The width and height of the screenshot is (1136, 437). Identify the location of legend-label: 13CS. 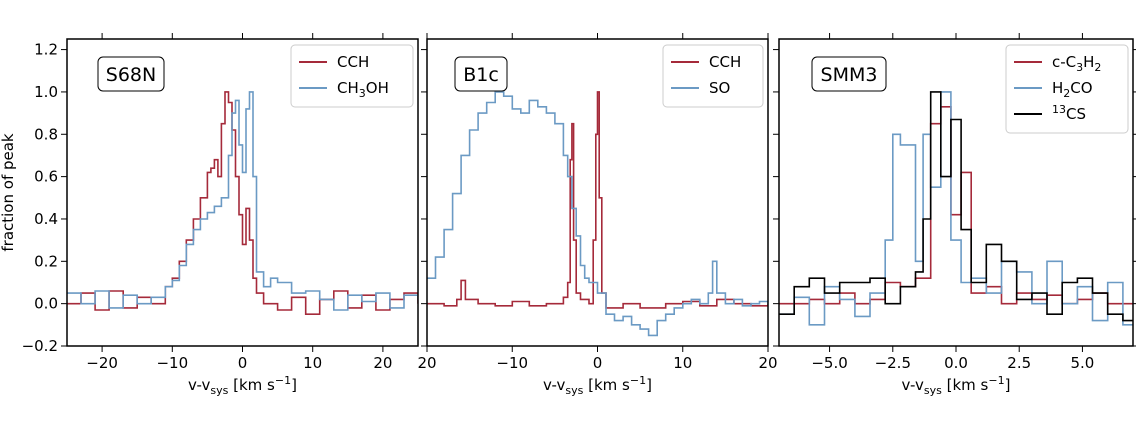
(1069, 113).